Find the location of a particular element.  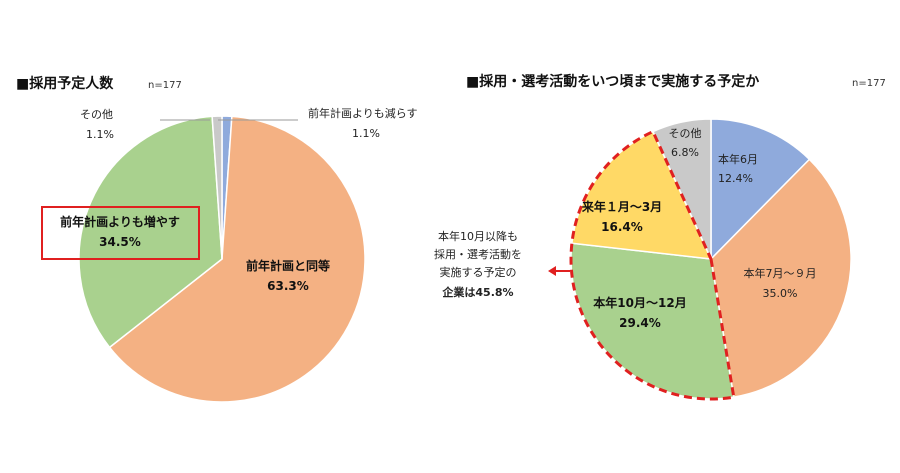

slice-value-other-right: 6.8% is located at coordinates (685, 152).